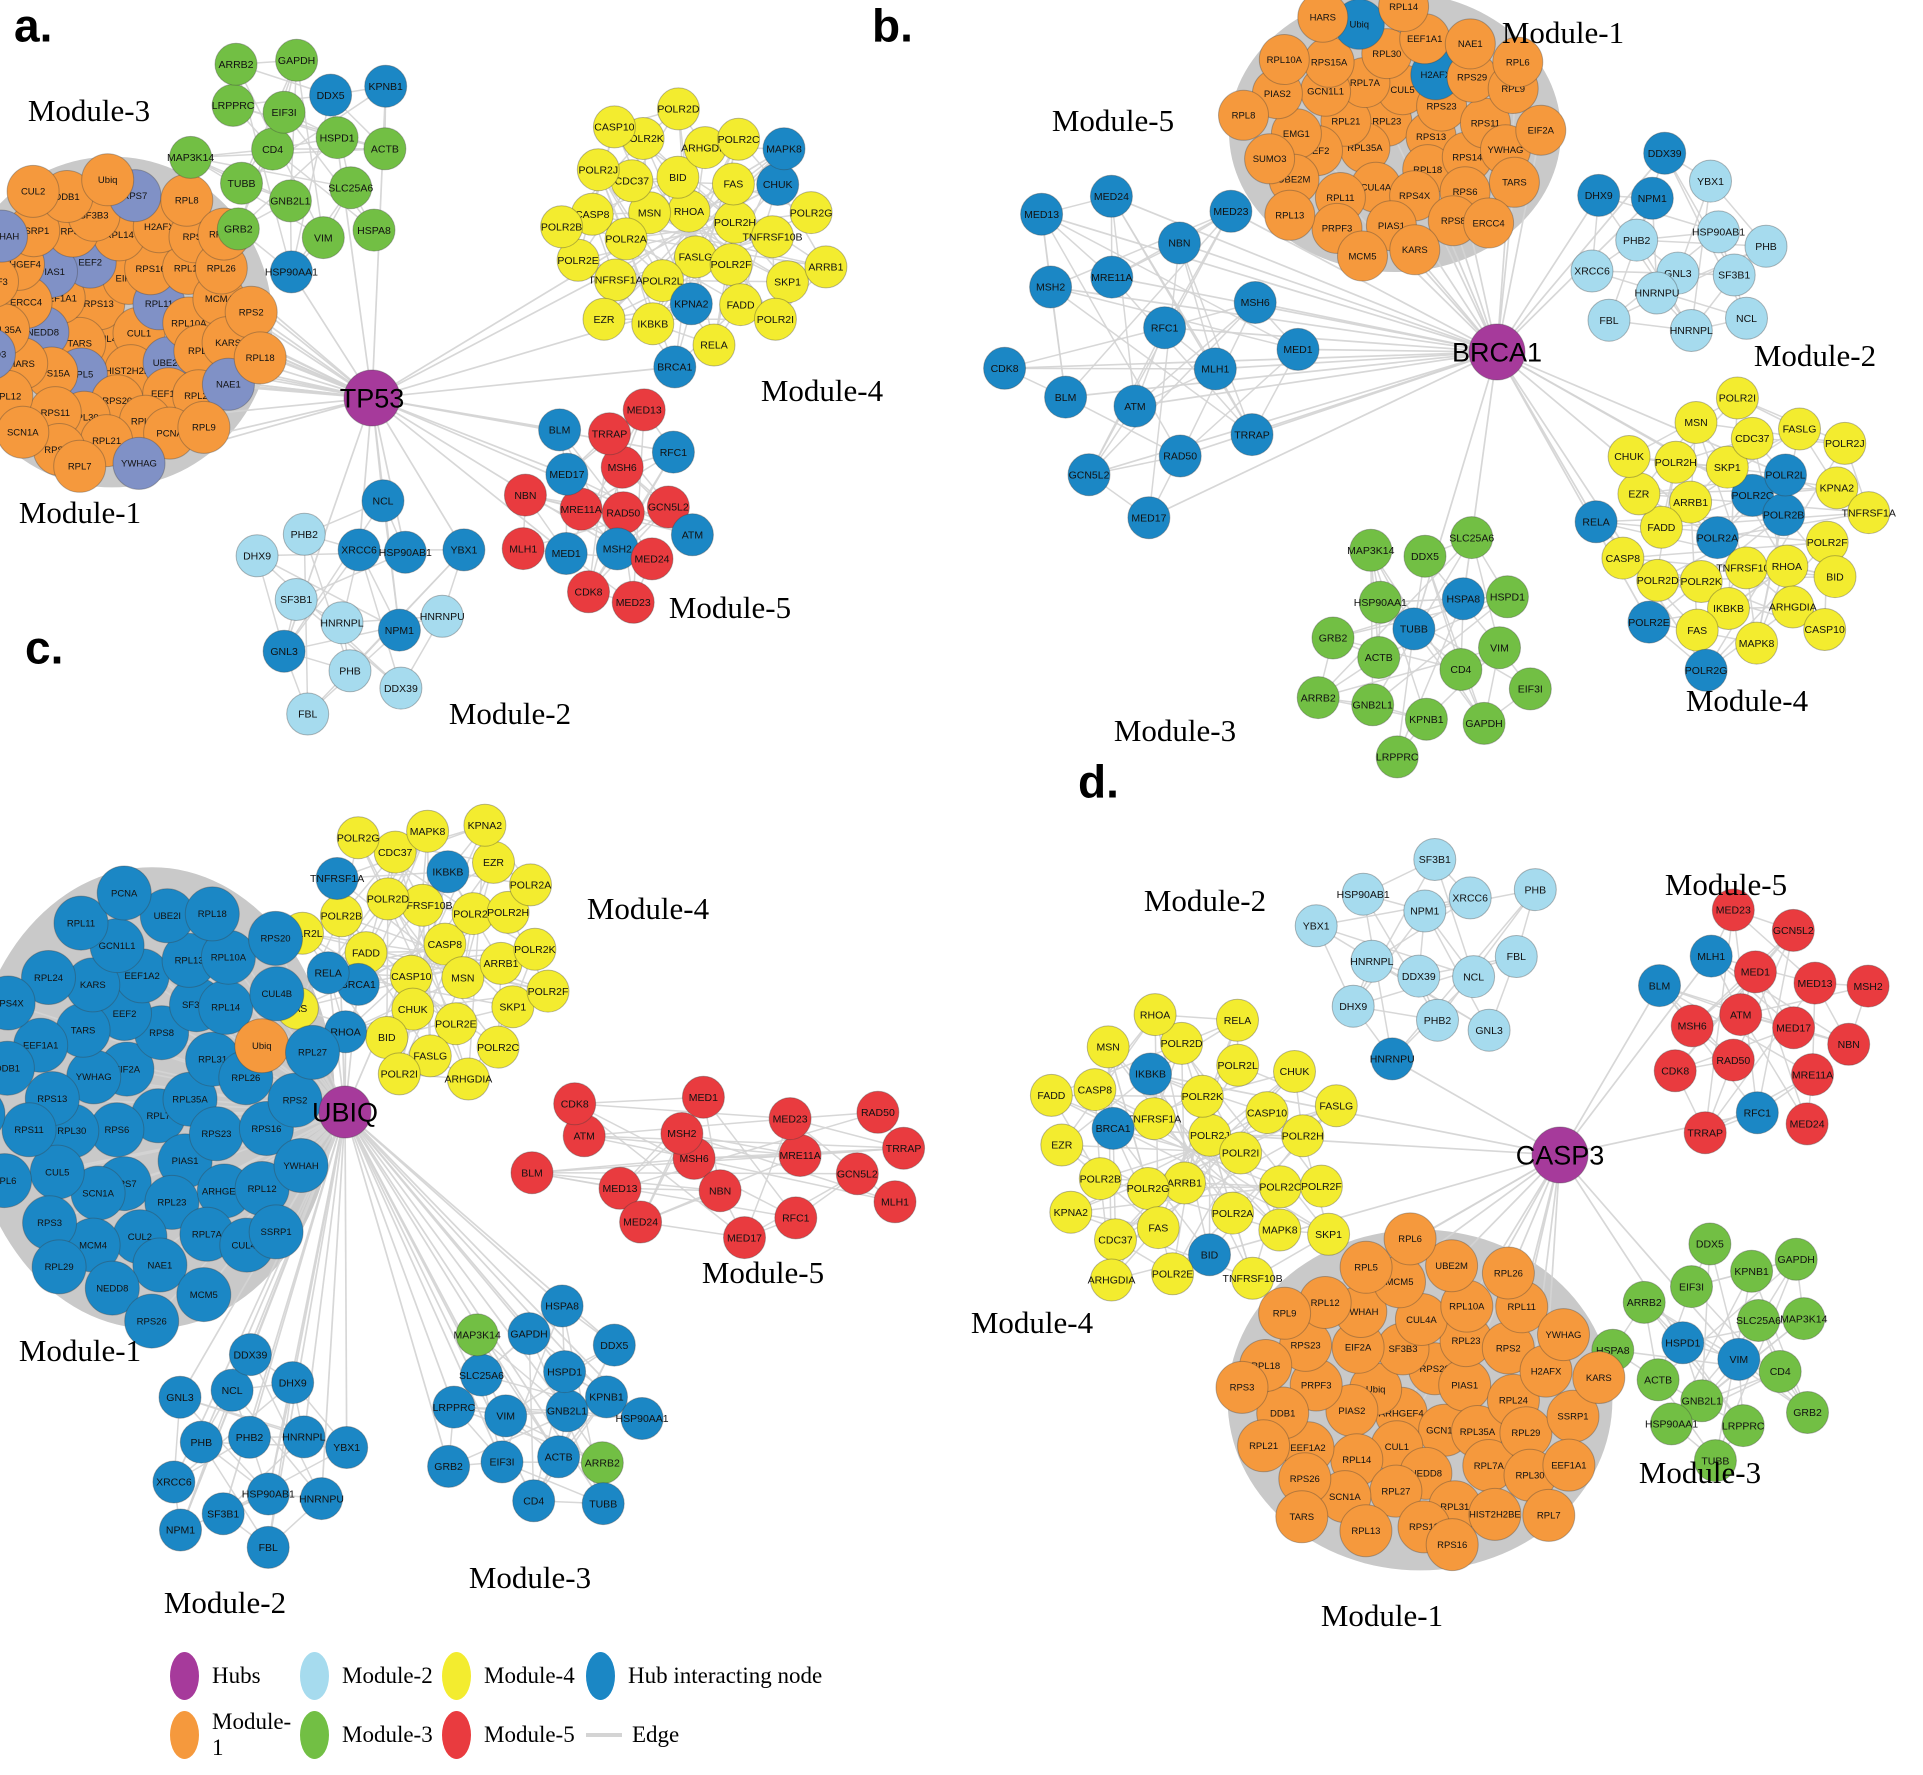 The width and height of the screenshot is (1923, 1775). What do you see at coordinates (662, 281) in the screenshot?
I see `node-POLR2L` at bounding box center [662, 281].